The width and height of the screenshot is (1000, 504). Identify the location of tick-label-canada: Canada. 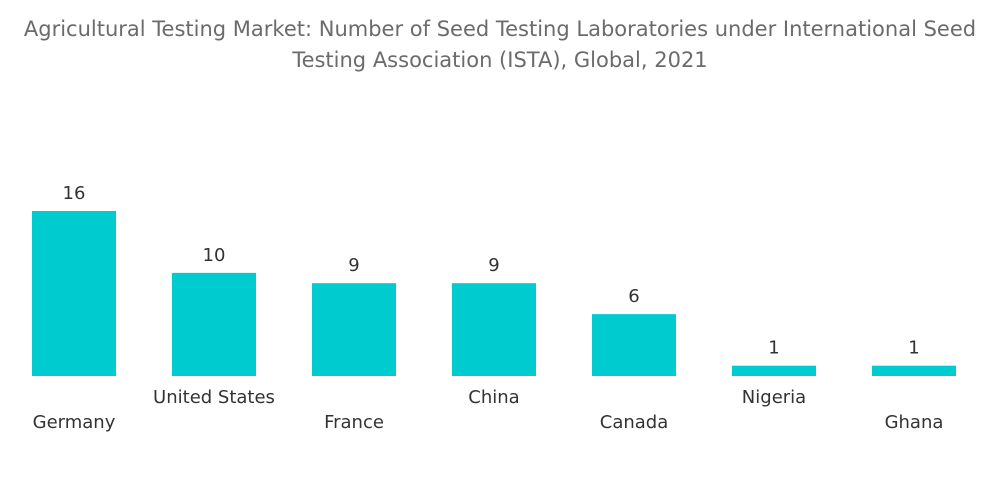
(634, 422).